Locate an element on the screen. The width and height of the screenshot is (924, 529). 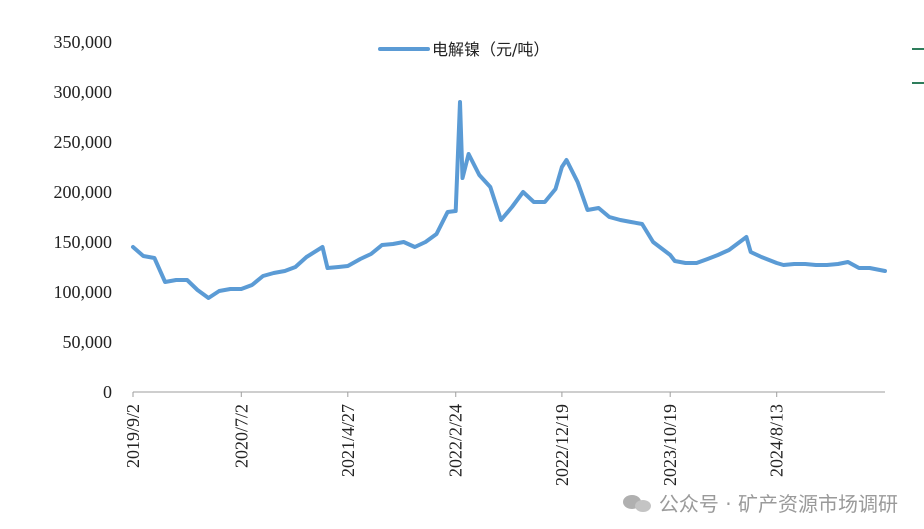
y-tick-label: 0 is located at coordinates (107, 392).